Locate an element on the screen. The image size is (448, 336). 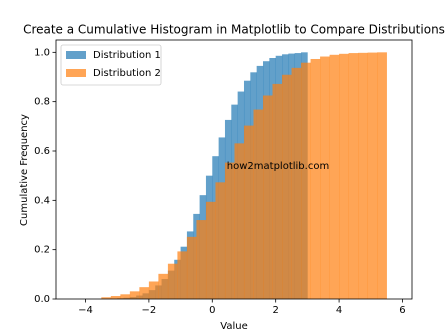
y-tick-label: 0.8 is located at coordinates (42, 102).